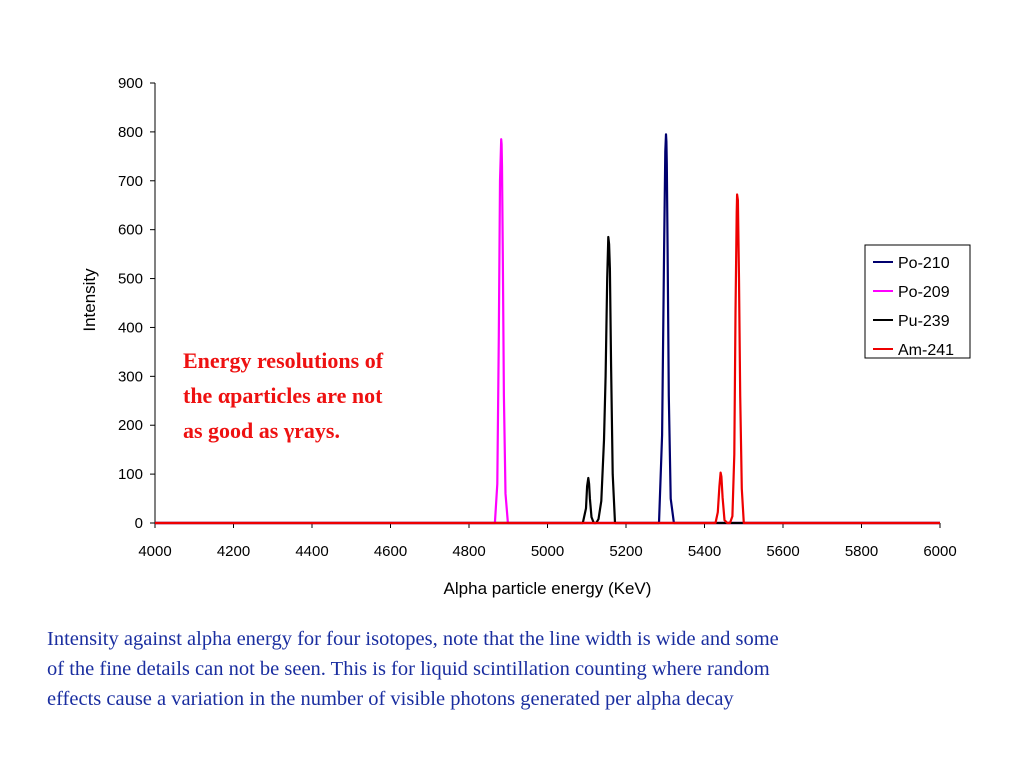 This screenshot has width=1024, height=768. What do you see at coordinates (547, 551) in the screenshot?
I see `x-tick-label: 5000` at bounding box center [547, 551].